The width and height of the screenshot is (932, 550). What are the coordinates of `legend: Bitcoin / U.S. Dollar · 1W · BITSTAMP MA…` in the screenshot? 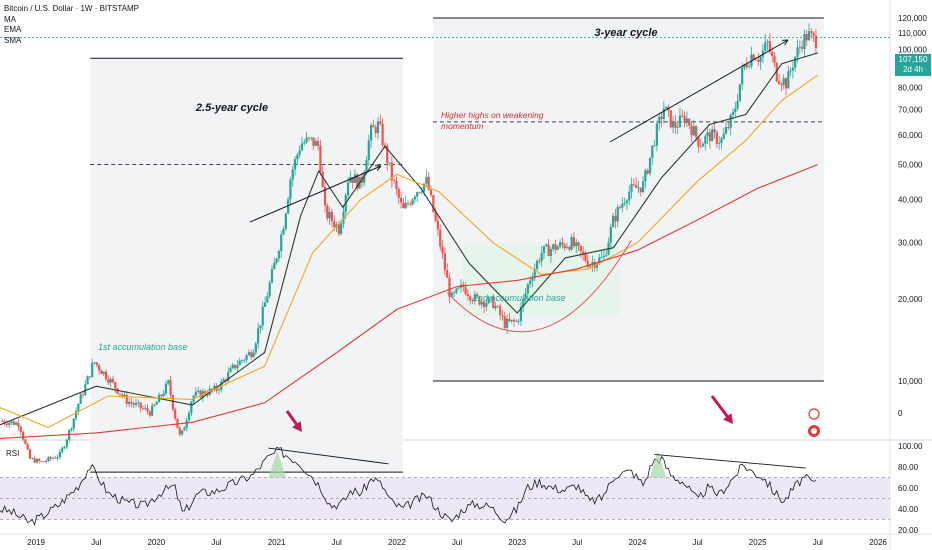 It's located at (71, 25).